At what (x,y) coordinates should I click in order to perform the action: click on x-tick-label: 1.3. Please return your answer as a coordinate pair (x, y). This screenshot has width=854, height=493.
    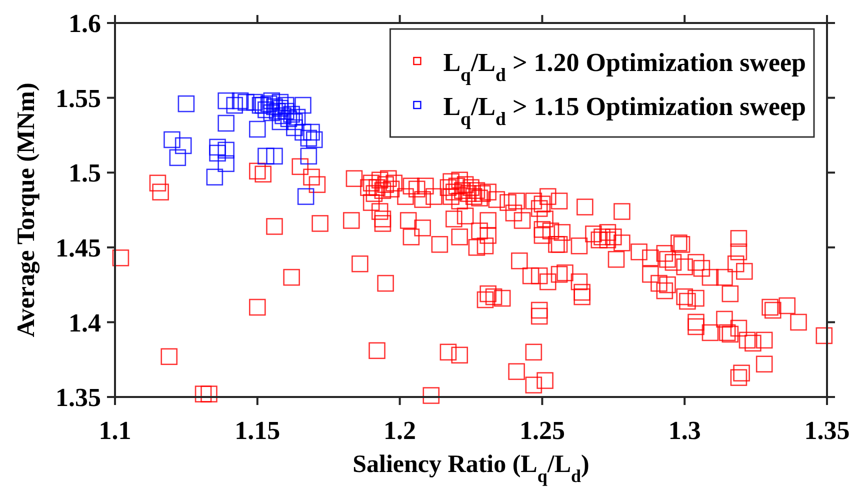
    Looking at the image, I should click on (684, 430).